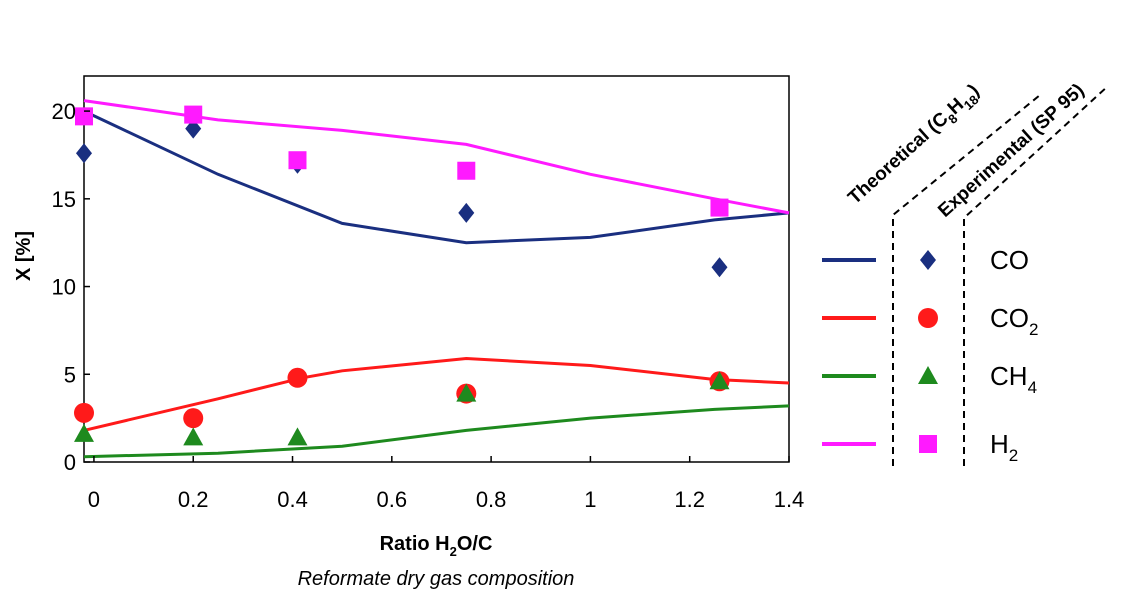 The image size is (1148, 593). Describe the element at coordinates (436, 177) in the screenshot. I see `co-theoretical-line` at that location.